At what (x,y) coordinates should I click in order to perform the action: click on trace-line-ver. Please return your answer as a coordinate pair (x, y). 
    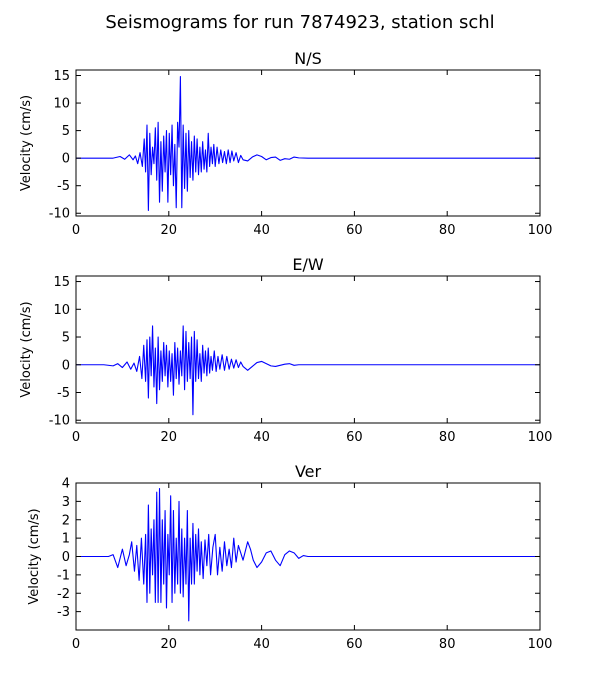
    Looking at the image, I should click on (308, 554).